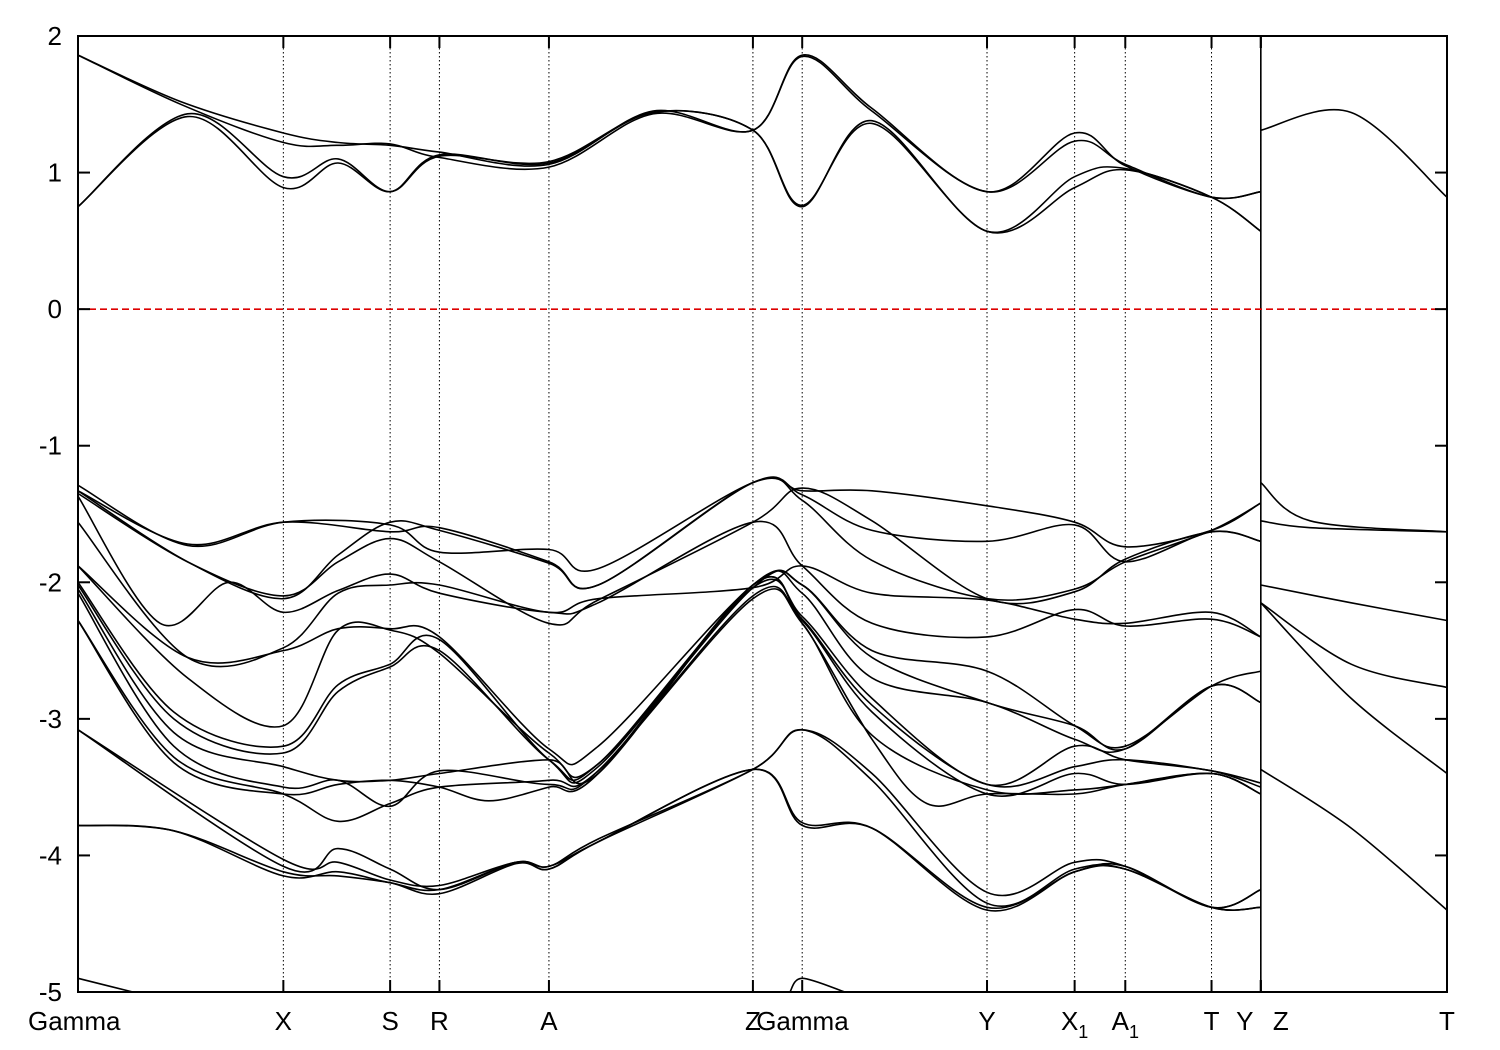 The image size is (1500, 1050). I want to click on y-tick-label: 0, so click(55, 309).